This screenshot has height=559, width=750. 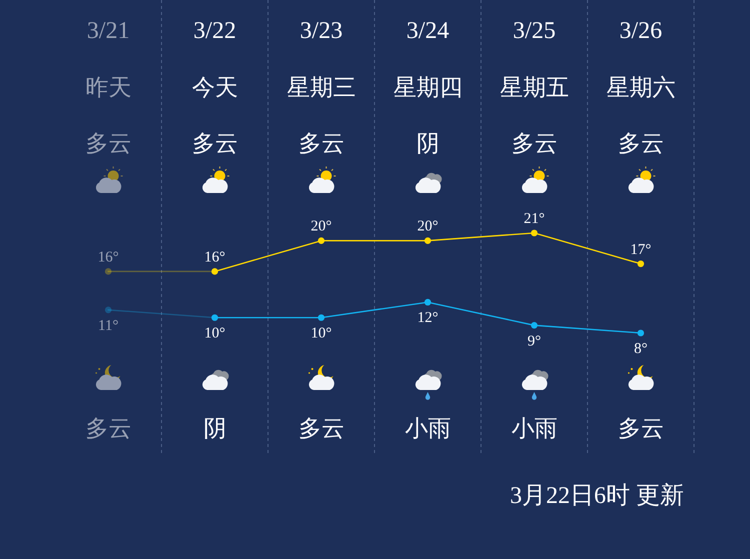 What do you see at coordinates (534, 219) in the screenshot?
I see `data-label: 21°` at bounding box center [534, 219].